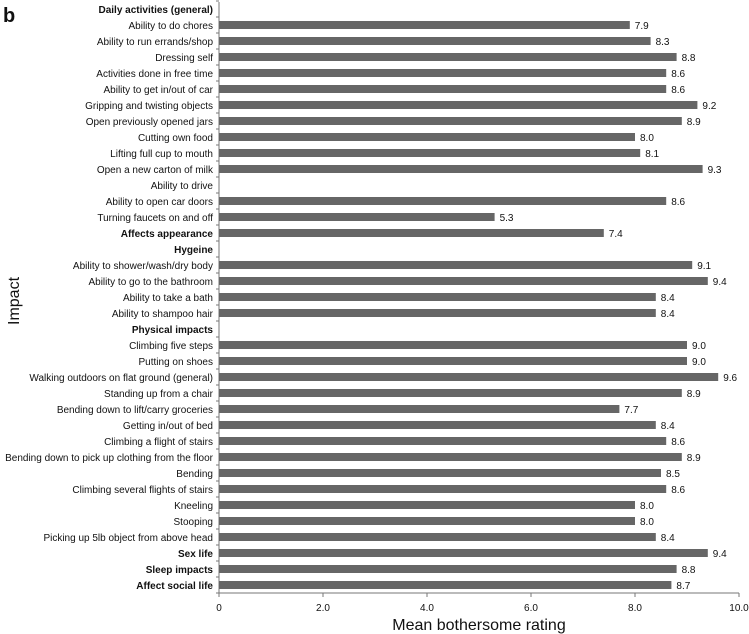  Describe the element at coordinates (195, 554) in the screenshot. I see `category-label: Sex life` at that location.